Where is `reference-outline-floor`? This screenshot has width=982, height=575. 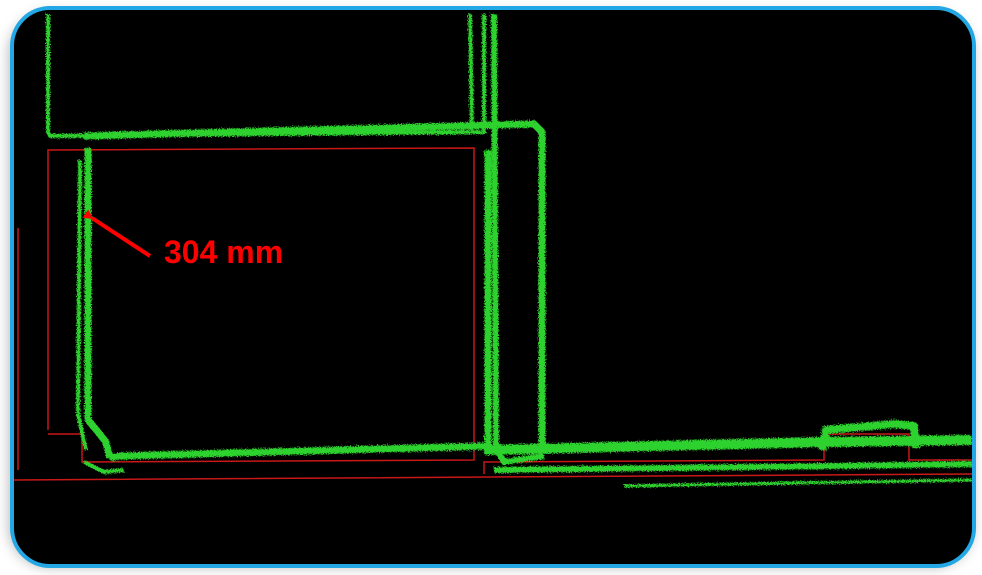
reference-outline-floor is located at coordinates (493, 477).